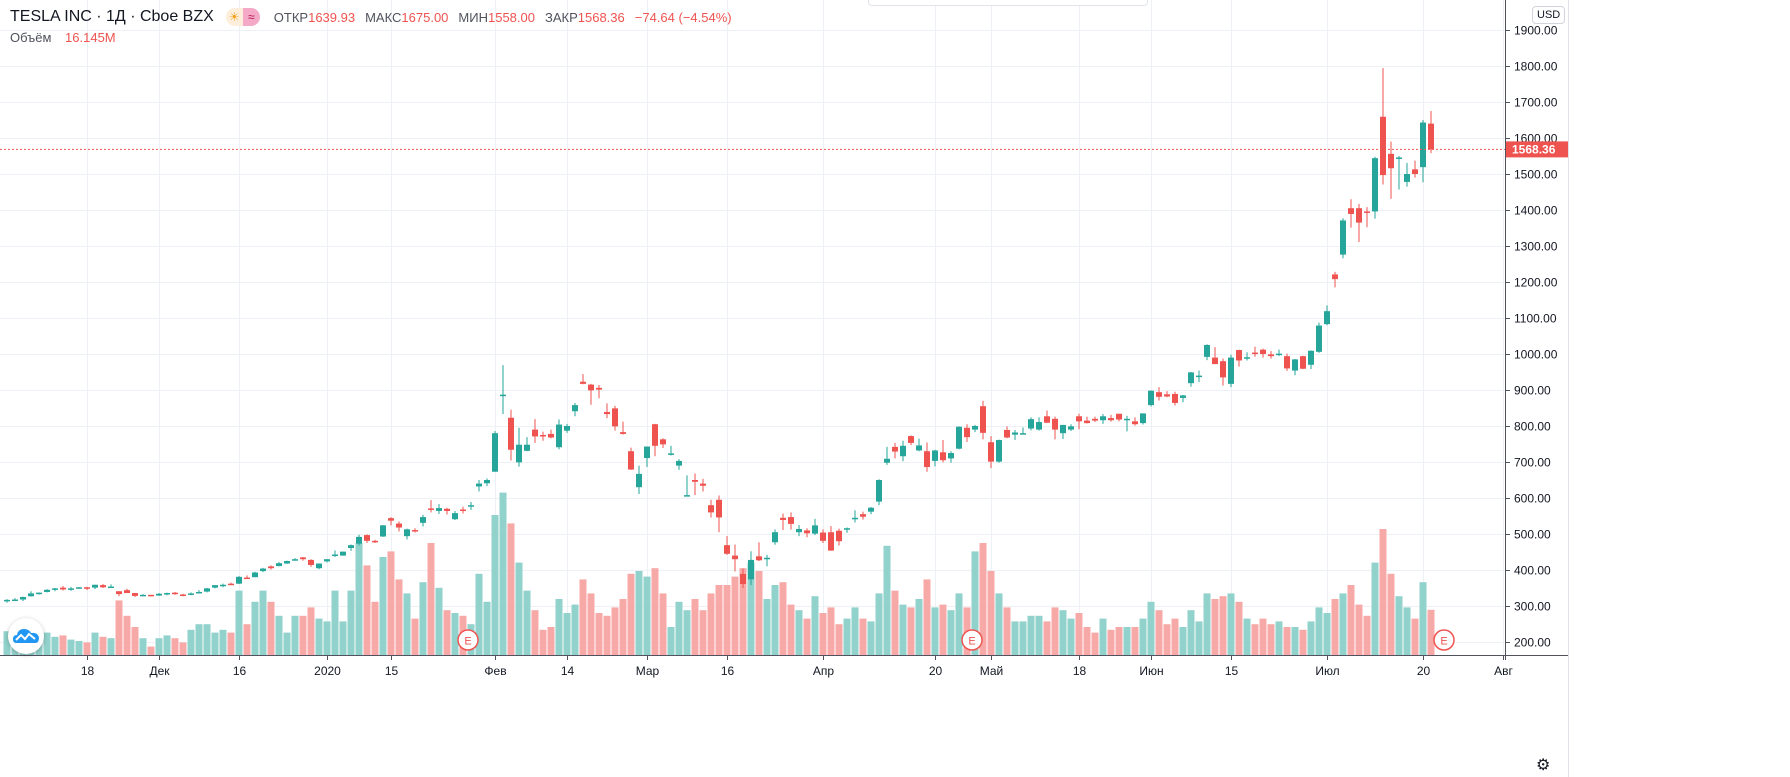 This screenshot has height=777, width=1790. Describe the element at coordinates (1008, 3) in the screenshot. I see `floating-toolbar` at that location.